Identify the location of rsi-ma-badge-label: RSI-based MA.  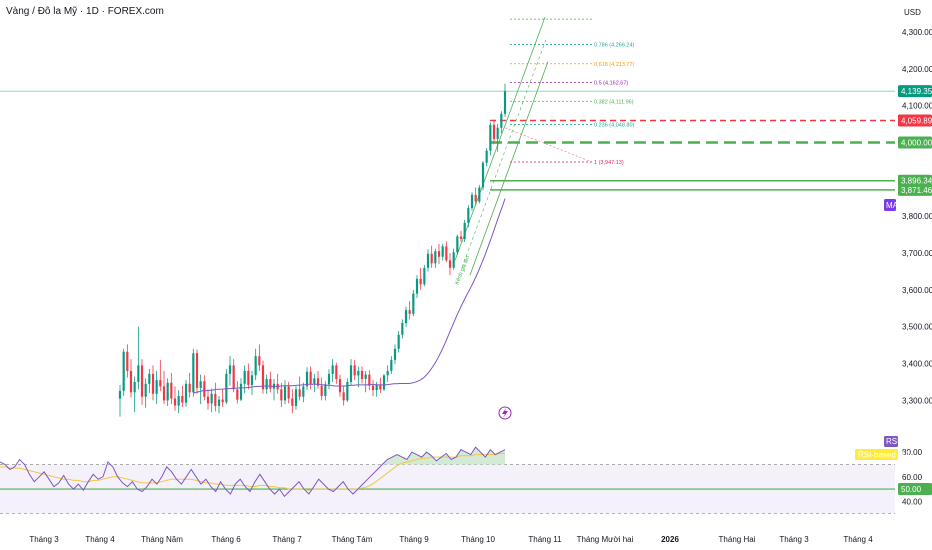
(884, 455).